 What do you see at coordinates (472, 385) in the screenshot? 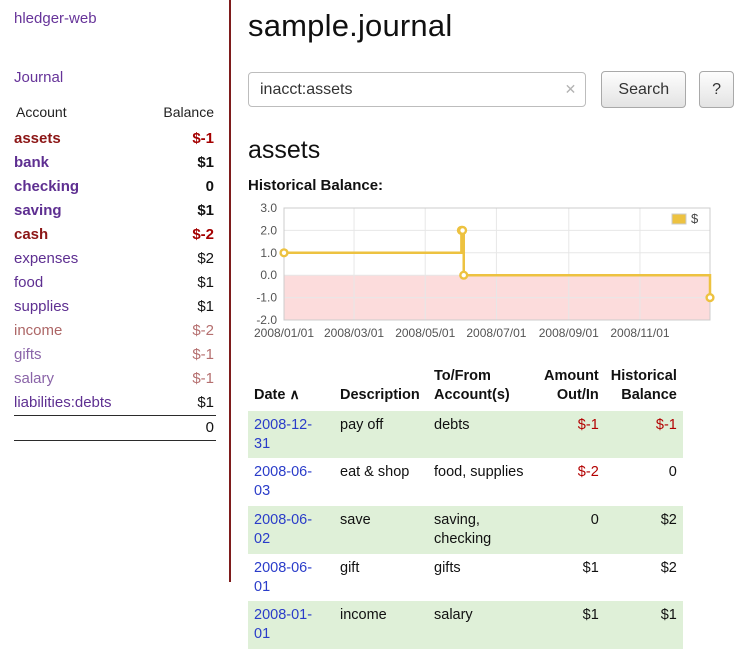
I see `register-header-accounts: To/From Account(s)` at bounding box center [472, 385].